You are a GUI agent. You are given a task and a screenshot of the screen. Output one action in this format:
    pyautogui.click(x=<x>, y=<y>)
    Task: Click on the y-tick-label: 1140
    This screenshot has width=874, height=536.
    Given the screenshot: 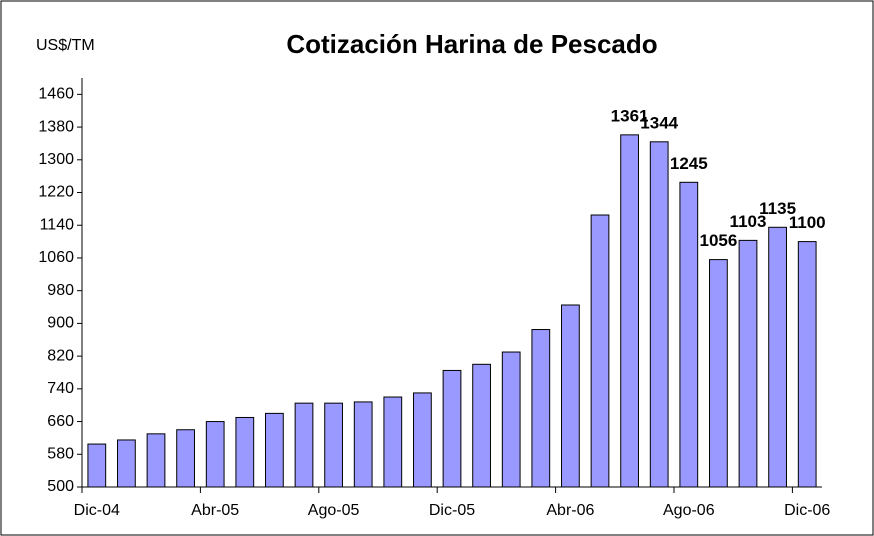 What is the action you would take?
    pyautogui.click(x=57, y=224)
    